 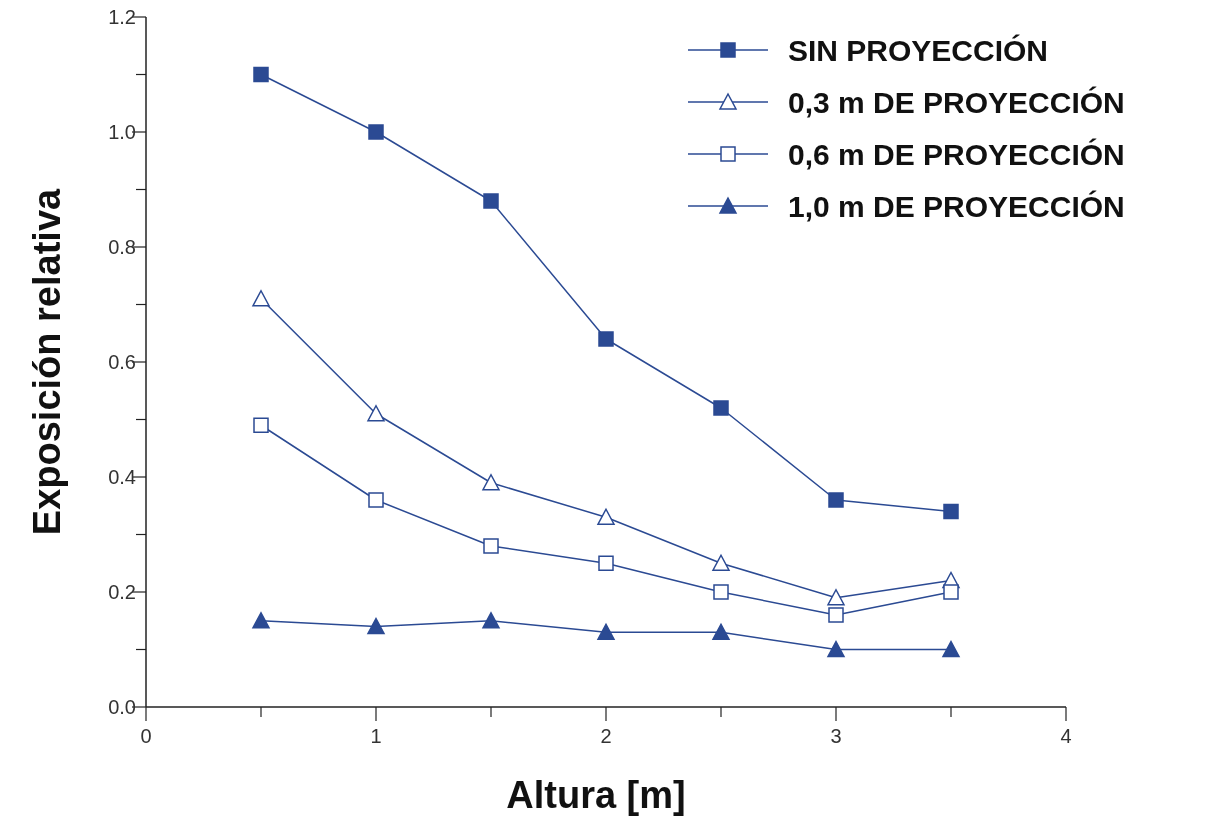 What do you see at coordinates (918, 50) in the screenshot?
I see `legend-label: SIN PROYECCIÓN` at bounding box center [918, 50].